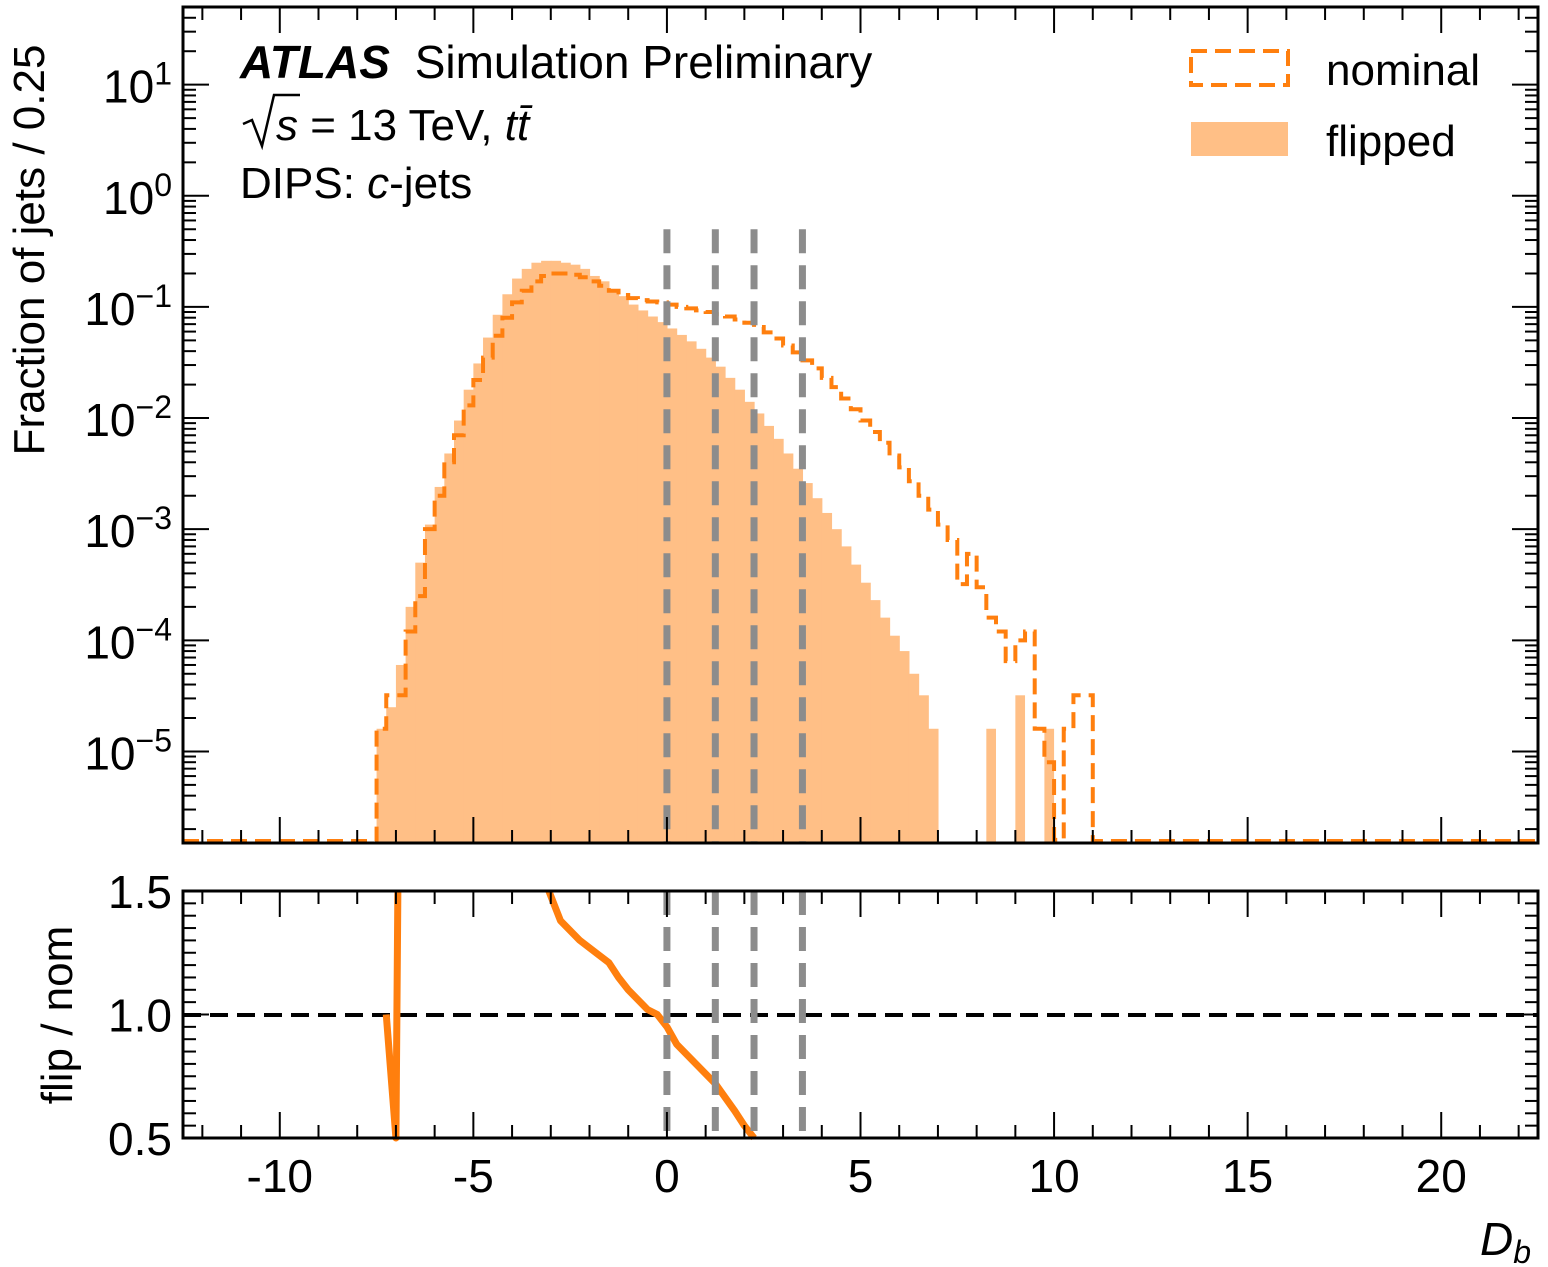 This screenshot has width=1548, height=1267. What do you see at coordinates (1505, 1240) in the screenshot?
I see `x-axis-label: Db` at bounding box center [1505, 1240].